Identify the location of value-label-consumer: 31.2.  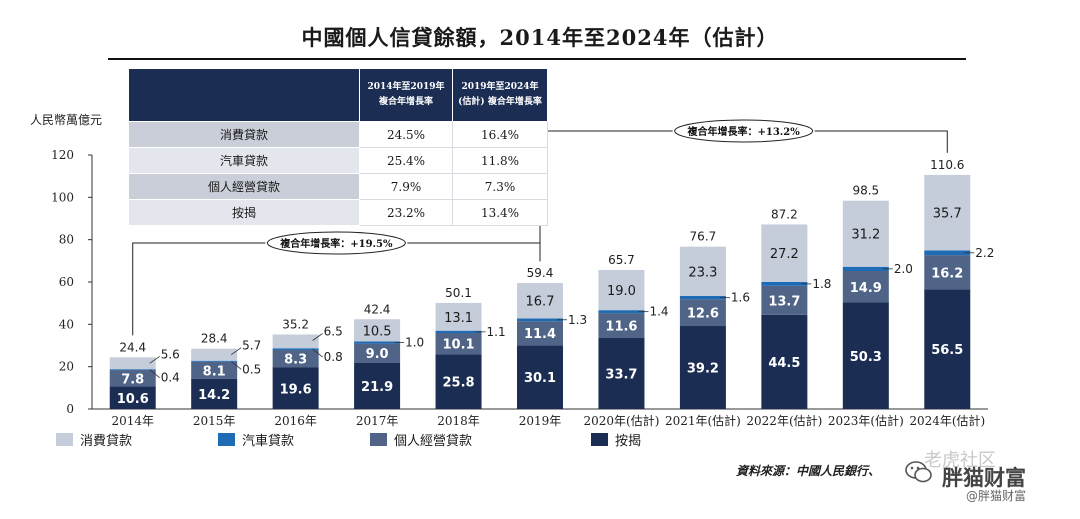
(865, 235).